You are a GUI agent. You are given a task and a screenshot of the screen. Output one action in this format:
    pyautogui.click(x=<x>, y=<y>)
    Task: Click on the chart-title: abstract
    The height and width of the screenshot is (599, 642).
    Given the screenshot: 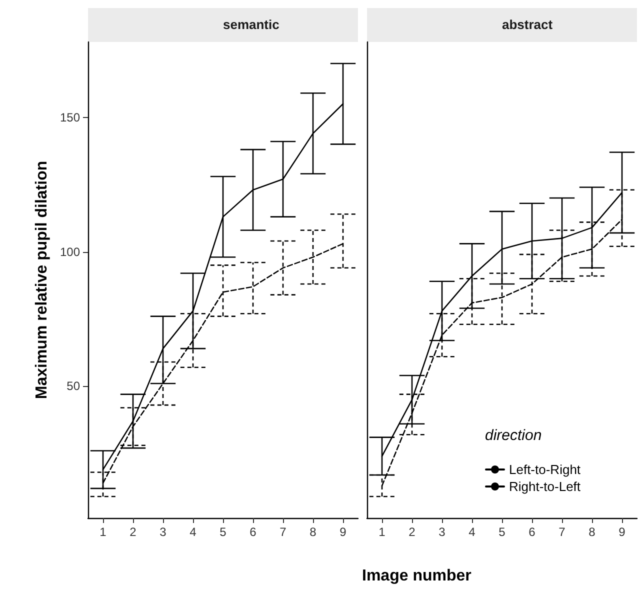 What is the action you would take?
    pyautogui.click(x=528, y=24)
    